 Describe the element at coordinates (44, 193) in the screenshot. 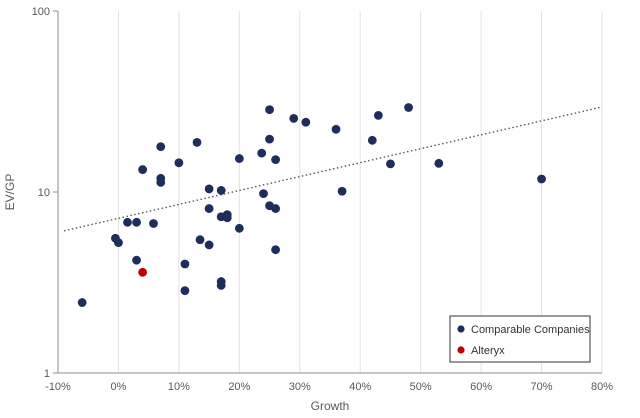

I see `y-tick-label: 10` at that location.